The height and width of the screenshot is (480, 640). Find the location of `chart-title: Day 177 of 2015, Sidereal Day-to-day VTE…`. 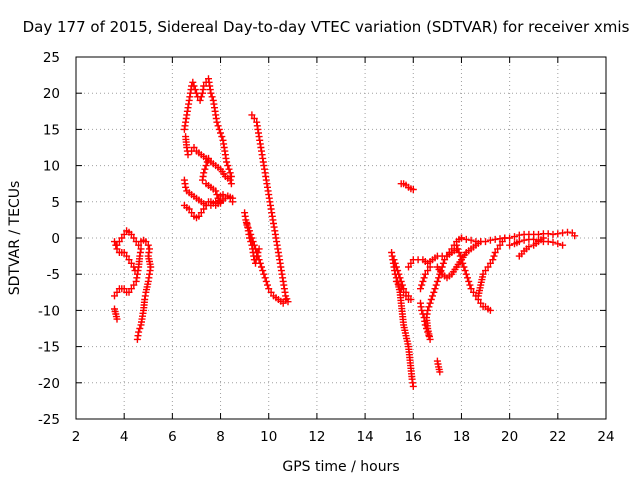

chart-title: Day 177 of 2015, Sidereal Day-to-day VTE… is located at coordinates (326, 27).